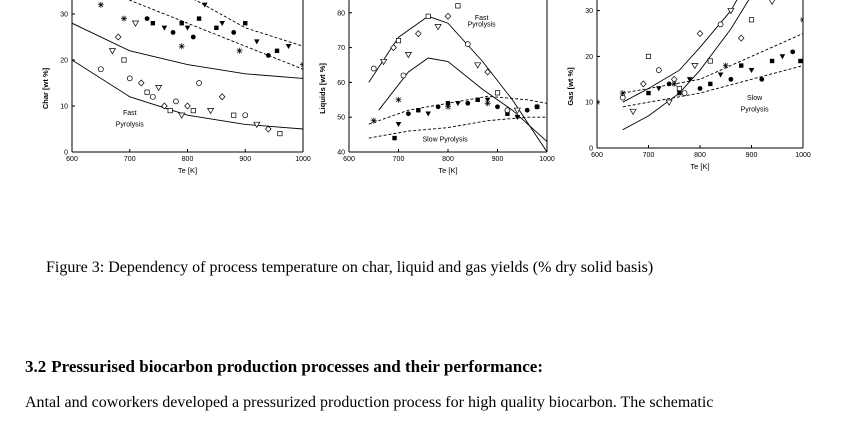 This screenshot has height=421, width=854. I want to click on y-tick-label: 50, so click(341, 118).